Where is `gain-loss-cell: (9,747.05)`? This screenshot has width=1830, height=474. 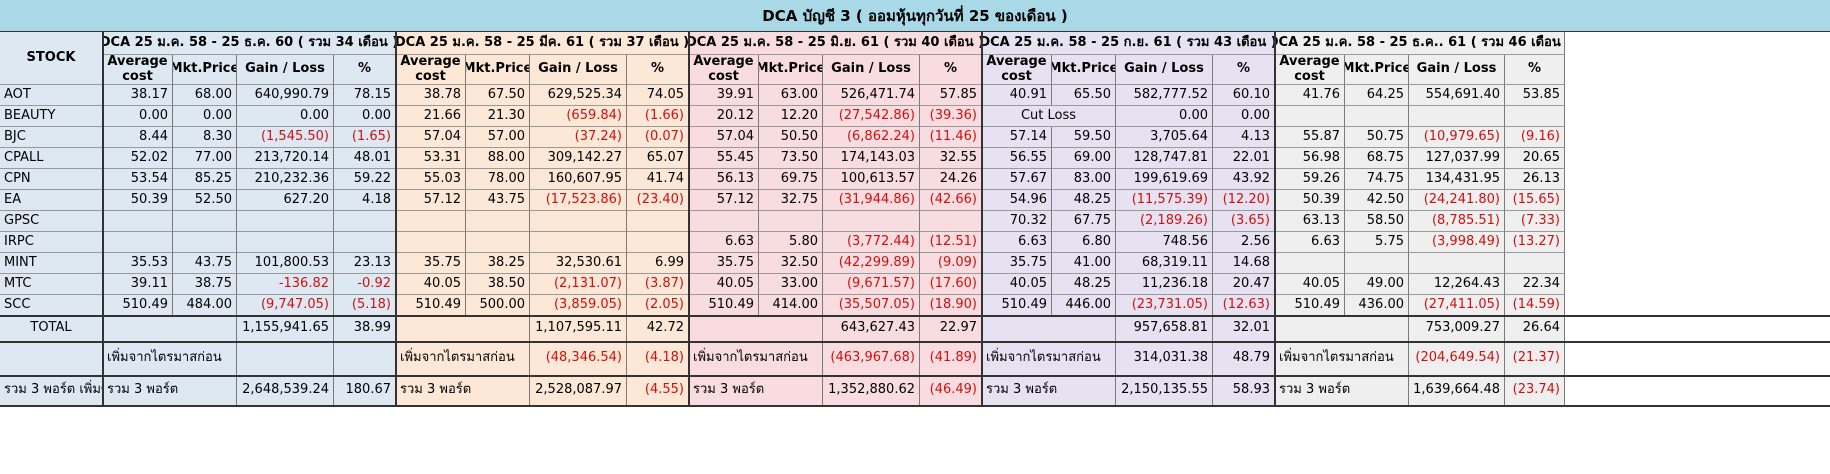 gain-loss-cell: (9,747.05) is located at coordinates (285, 305).